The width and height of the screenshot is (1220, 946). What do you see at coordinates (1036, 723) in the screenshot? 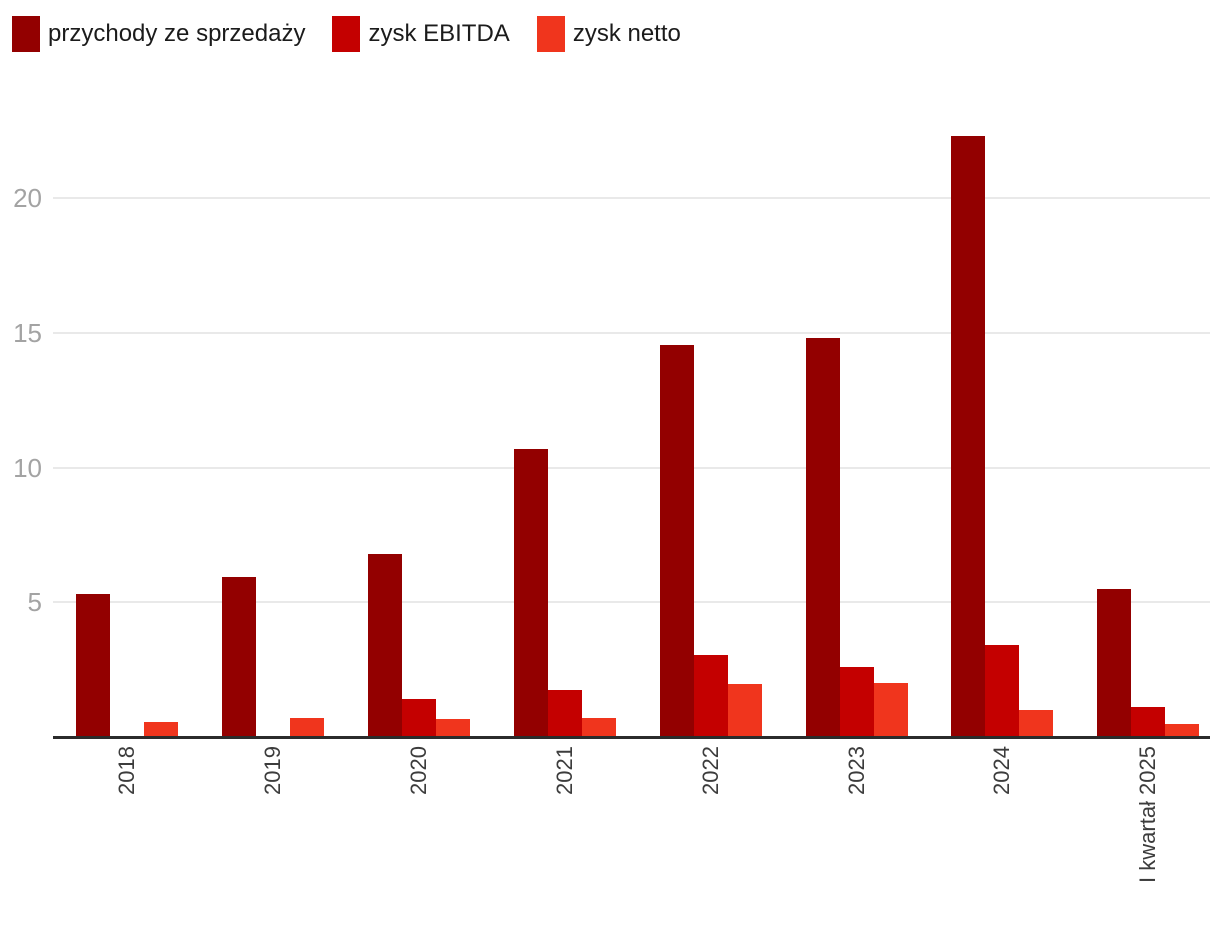
I see `bar-zysk-netto-2024` at bounding box center [1036, 723].